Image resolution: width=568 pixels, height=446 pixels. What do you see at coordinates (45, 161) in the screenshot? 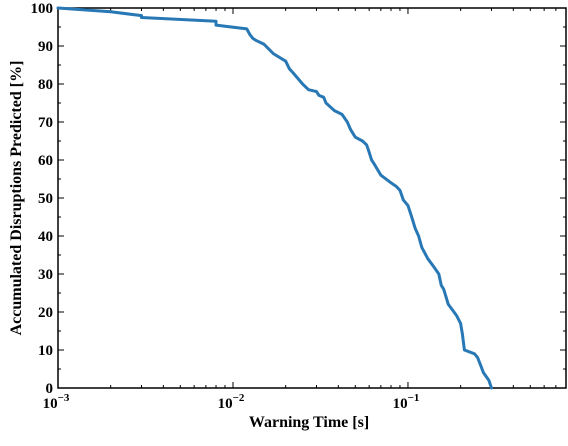
I see `y-tick-label: 60` at bounding box center [45, 161].